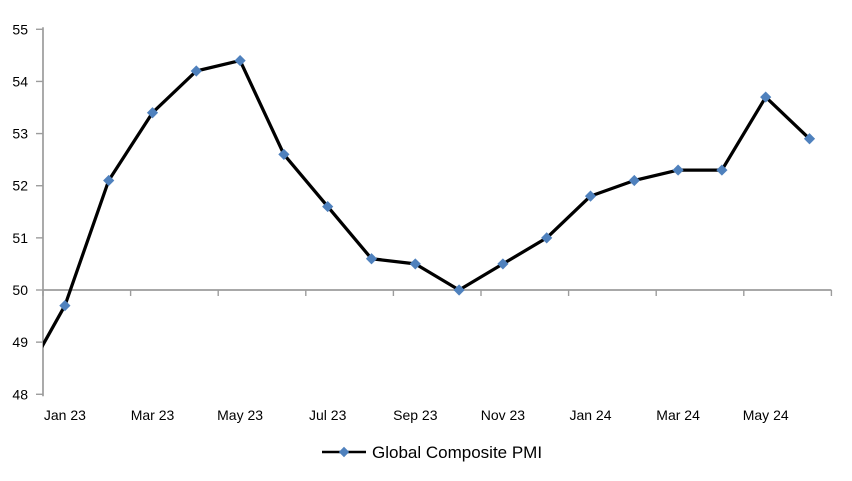  I want to click on x-tick-label: Nov 23, so click(503, 415).